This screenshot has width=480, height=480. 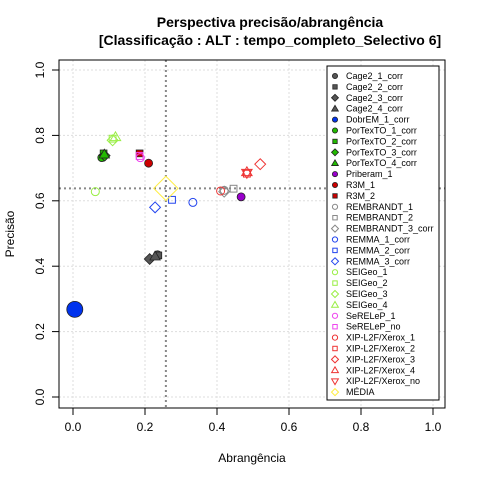 I want to click on legend-entry-label: REMBRANDT_2, so click(x=379, y=218).